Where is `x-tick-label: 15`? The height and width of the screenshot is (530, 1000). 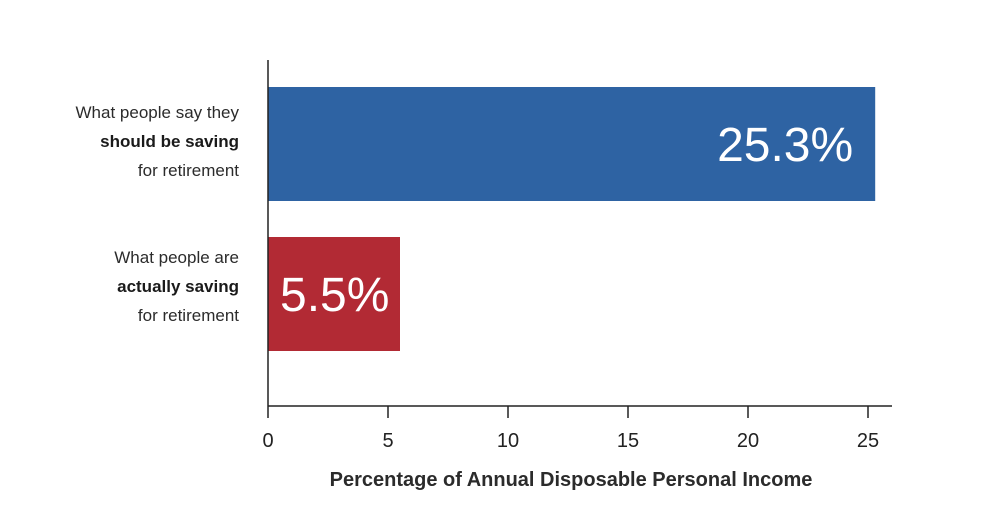
x-tick-label: 15 is located at coordinates (628, 441).